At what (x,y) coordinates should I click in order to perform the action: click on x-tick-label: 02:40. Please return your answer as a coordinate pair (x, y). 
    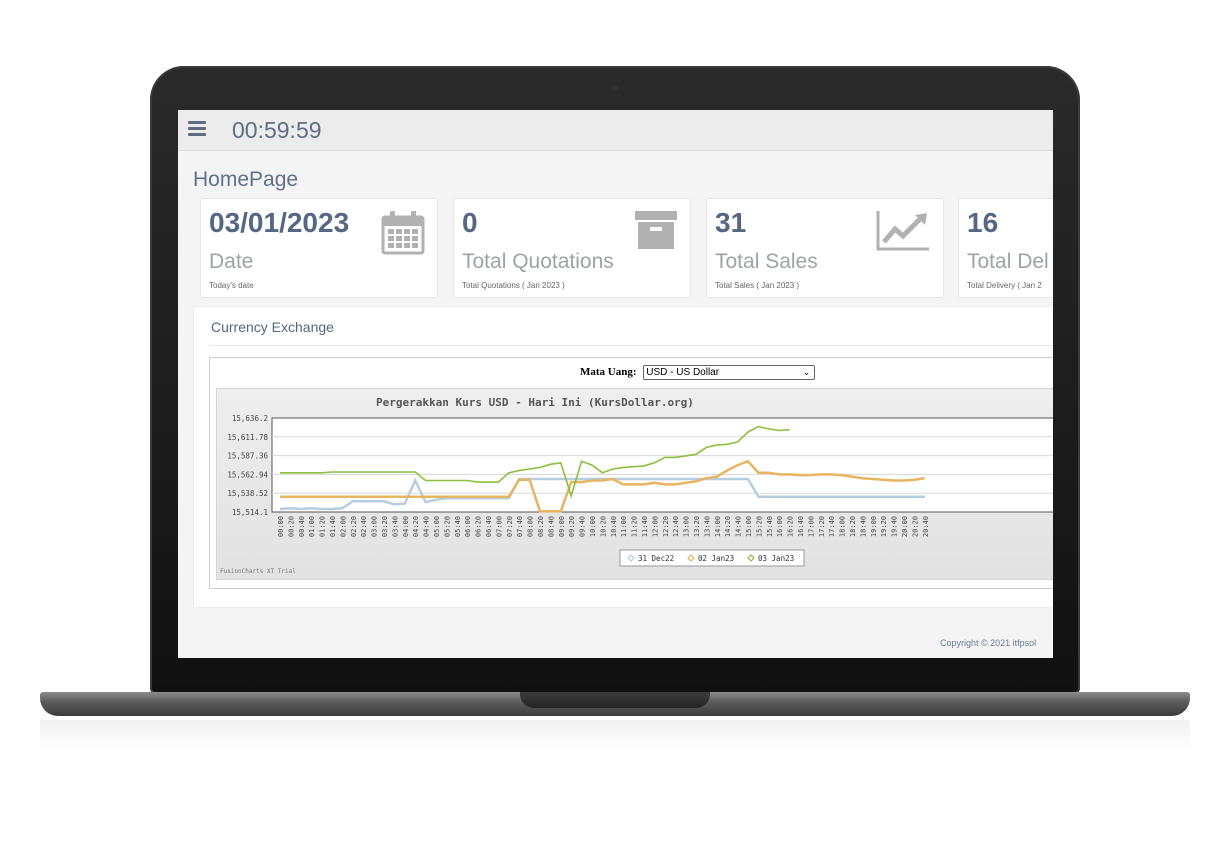
    Looking at the image, I should click on (364, 526).